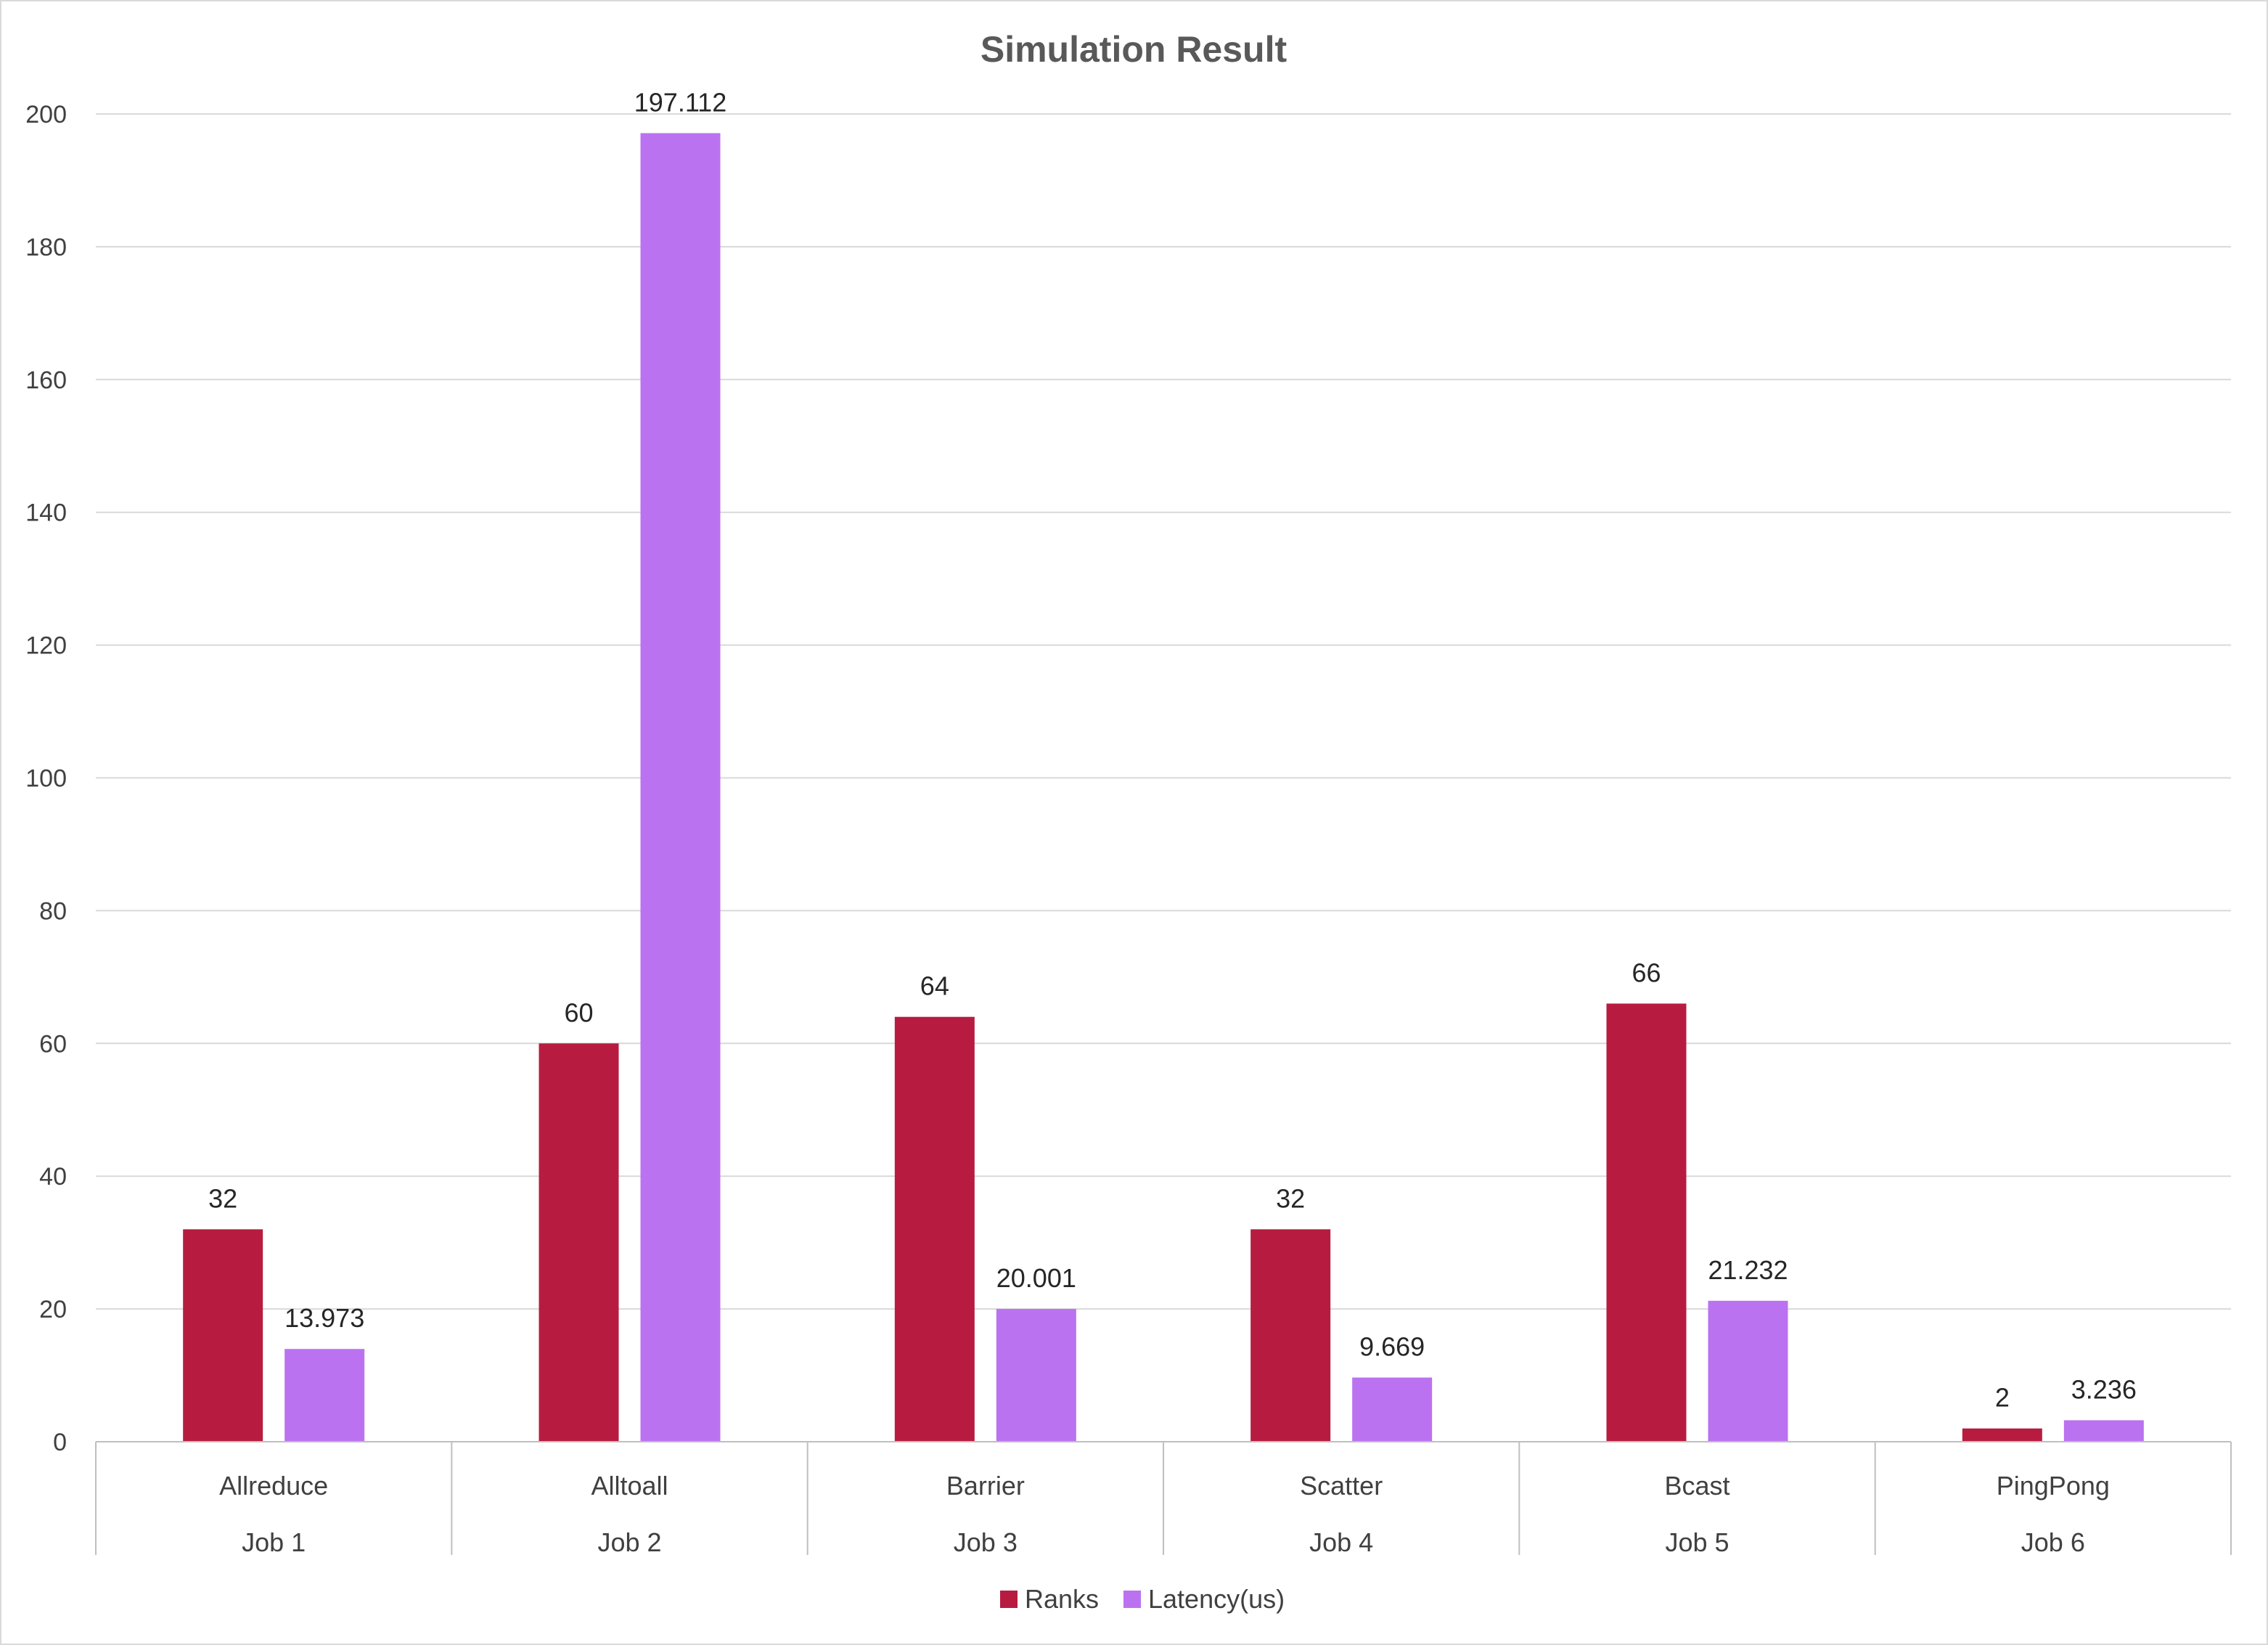 The height and width of the screenshot is (1645, 2268). I want to click on x-category-label: Allreduce, so click(273, 1486).